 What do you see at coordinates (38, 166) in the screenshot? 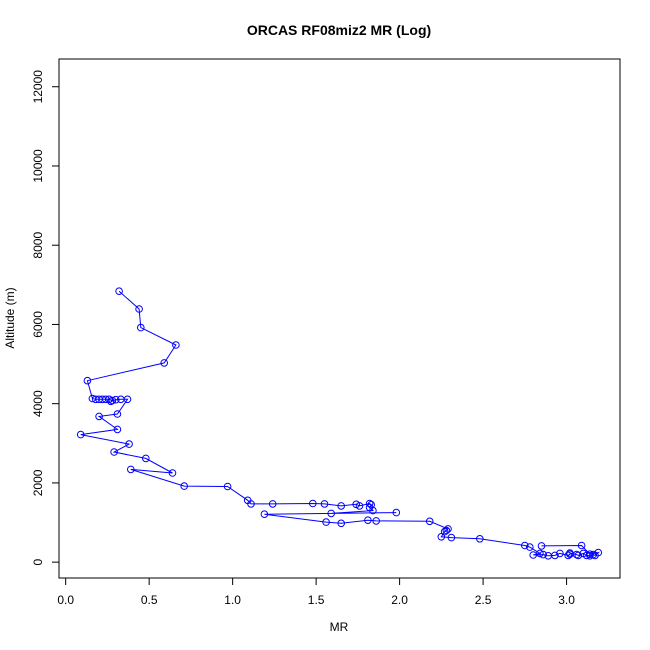
I see `y-tick-label: 10000` at bounding box center [38, 166].